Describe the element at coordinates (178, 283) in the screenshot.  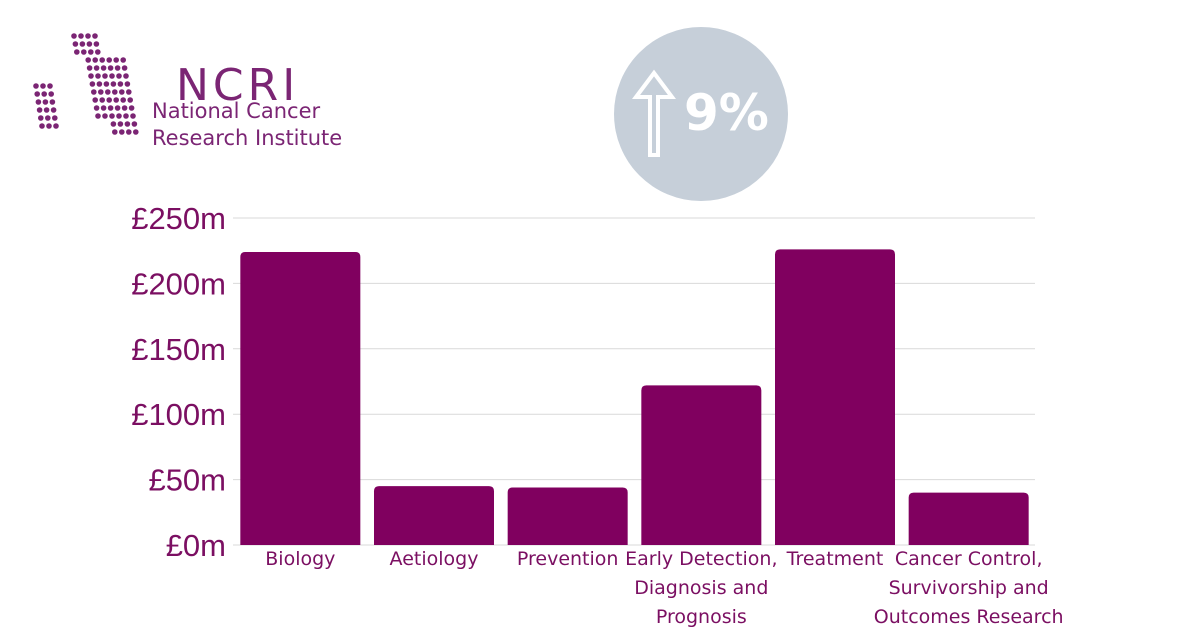
I see `y-tick-label: £200m` at that location.